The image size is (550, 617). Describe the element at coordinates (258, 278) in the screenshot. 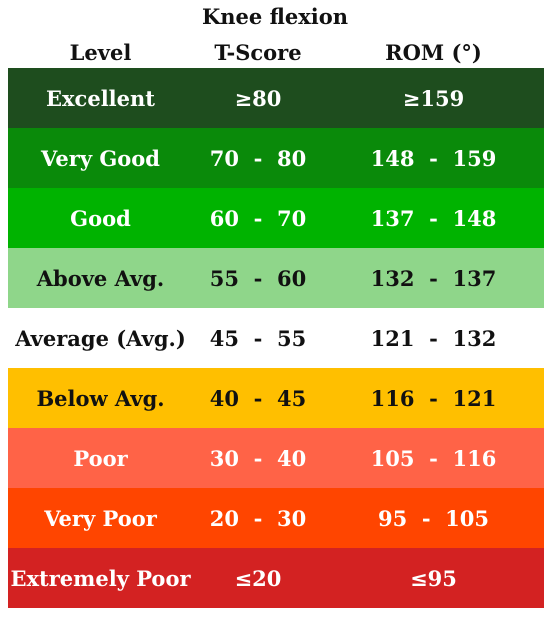

I see `row-tscore: 55 - 60` at that location.